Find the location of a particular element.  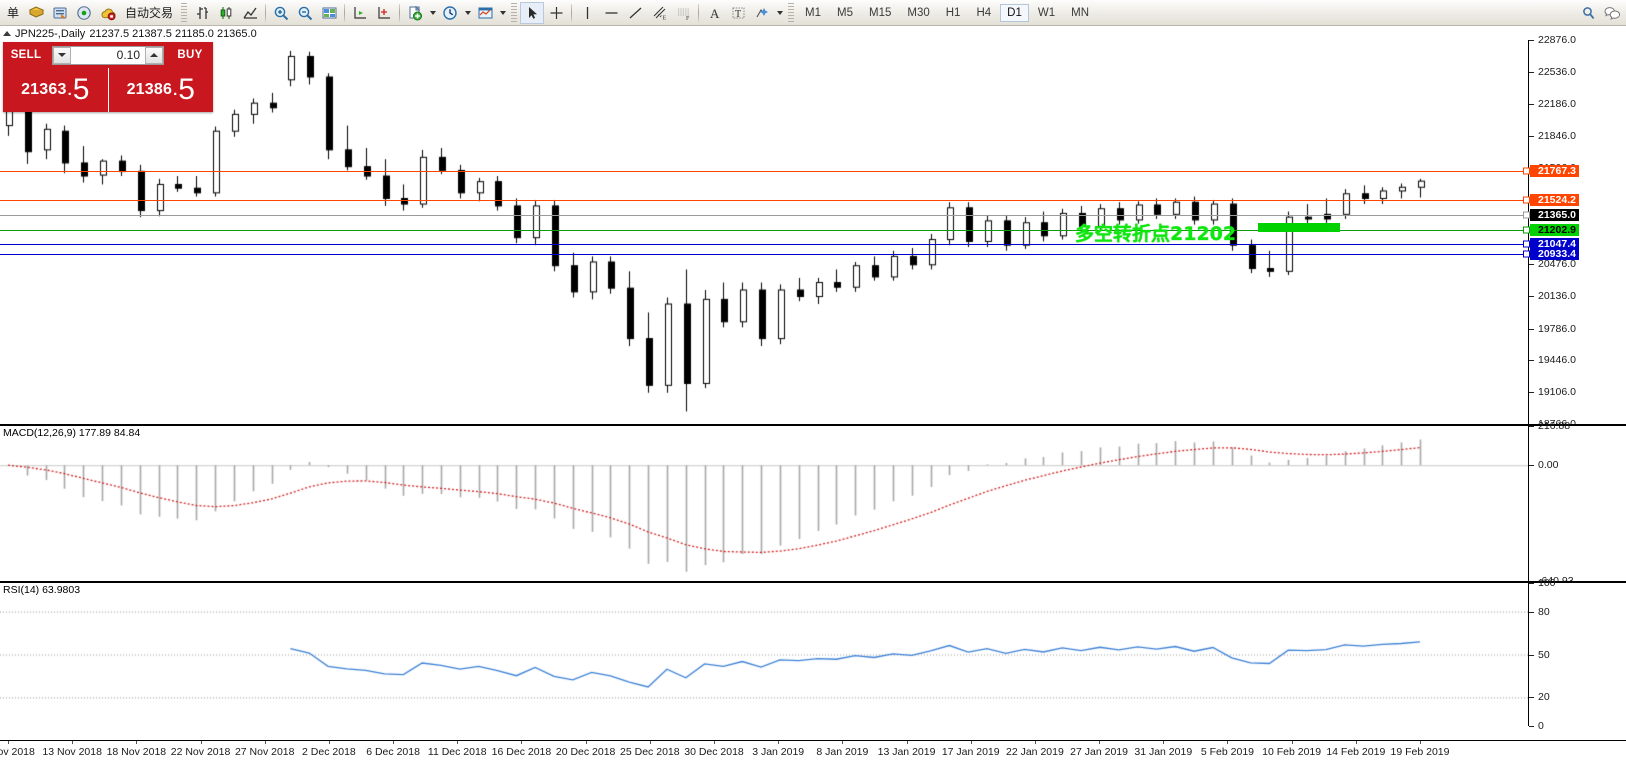

news-icon is located at coordinates (60, 13).